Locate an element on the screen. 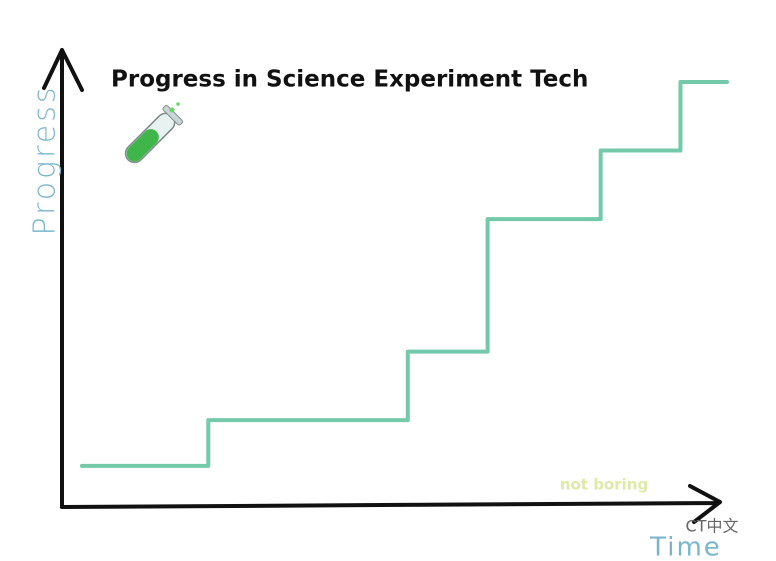 This screenshot has height=561, width=776. test-tube-icon is located at coordinates (154, 134).